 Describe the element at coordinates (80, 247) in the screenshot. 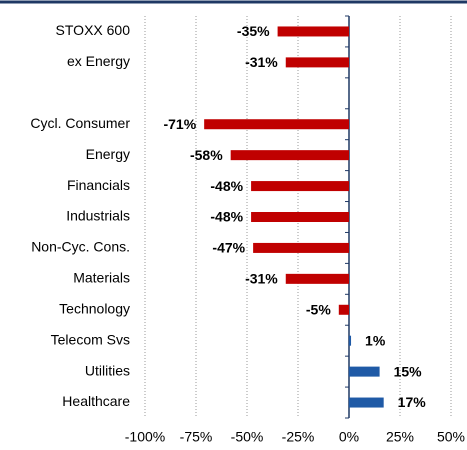

I see `category-label: Non-Cyc. Cons.` at that location.